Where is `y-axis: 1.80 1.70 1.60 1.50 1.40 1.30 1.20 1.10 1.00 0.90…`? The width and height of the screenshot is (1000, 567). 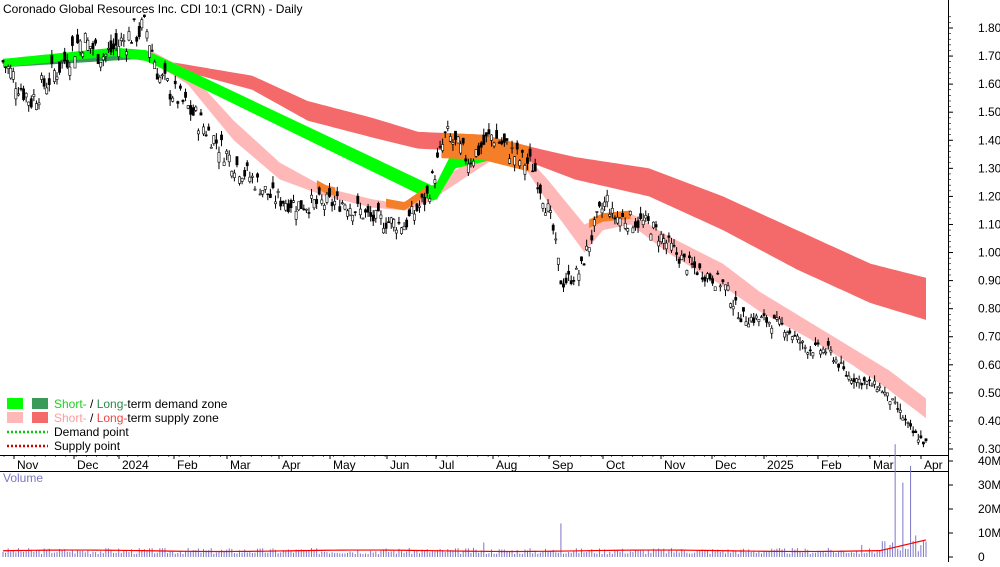
y-axis: 1.80 1.70 1.60 1.50 1.40 1.30 1.20 1.10 1.00 0.90… is located at coordinates (974, 281).